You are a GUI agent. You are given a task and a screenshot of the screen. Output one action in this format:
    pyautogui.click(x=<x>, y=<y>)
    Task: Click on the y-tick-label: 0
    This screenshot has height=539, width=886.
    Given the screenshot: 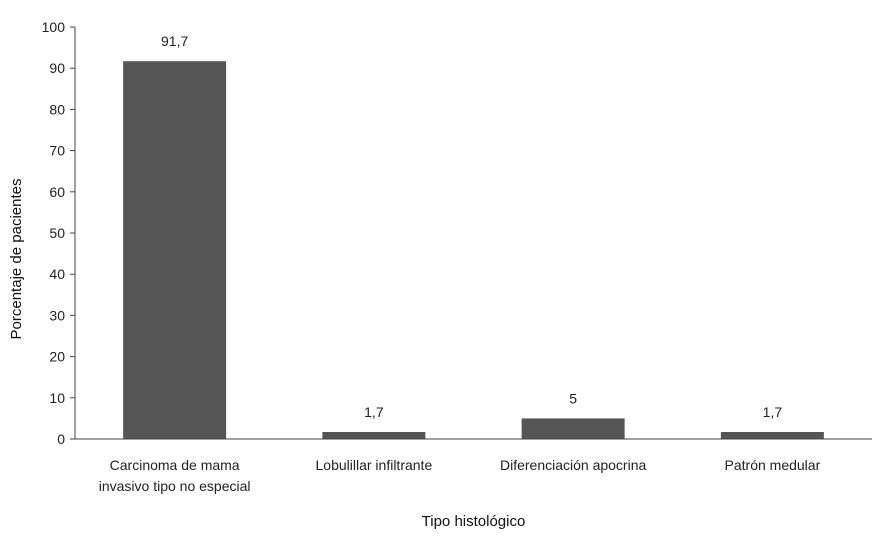 What is the action you would take?
    pyautogui.click(x=61, y=439)
    